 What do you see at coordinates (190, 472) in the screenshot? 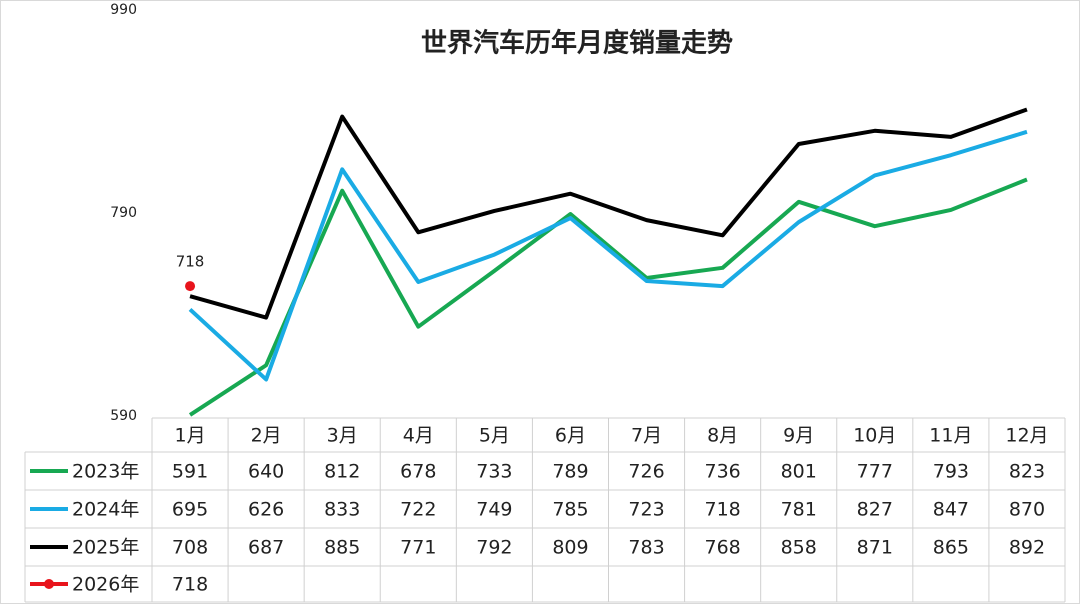
I see `table-value: 591` at bounding box center [190, 472].